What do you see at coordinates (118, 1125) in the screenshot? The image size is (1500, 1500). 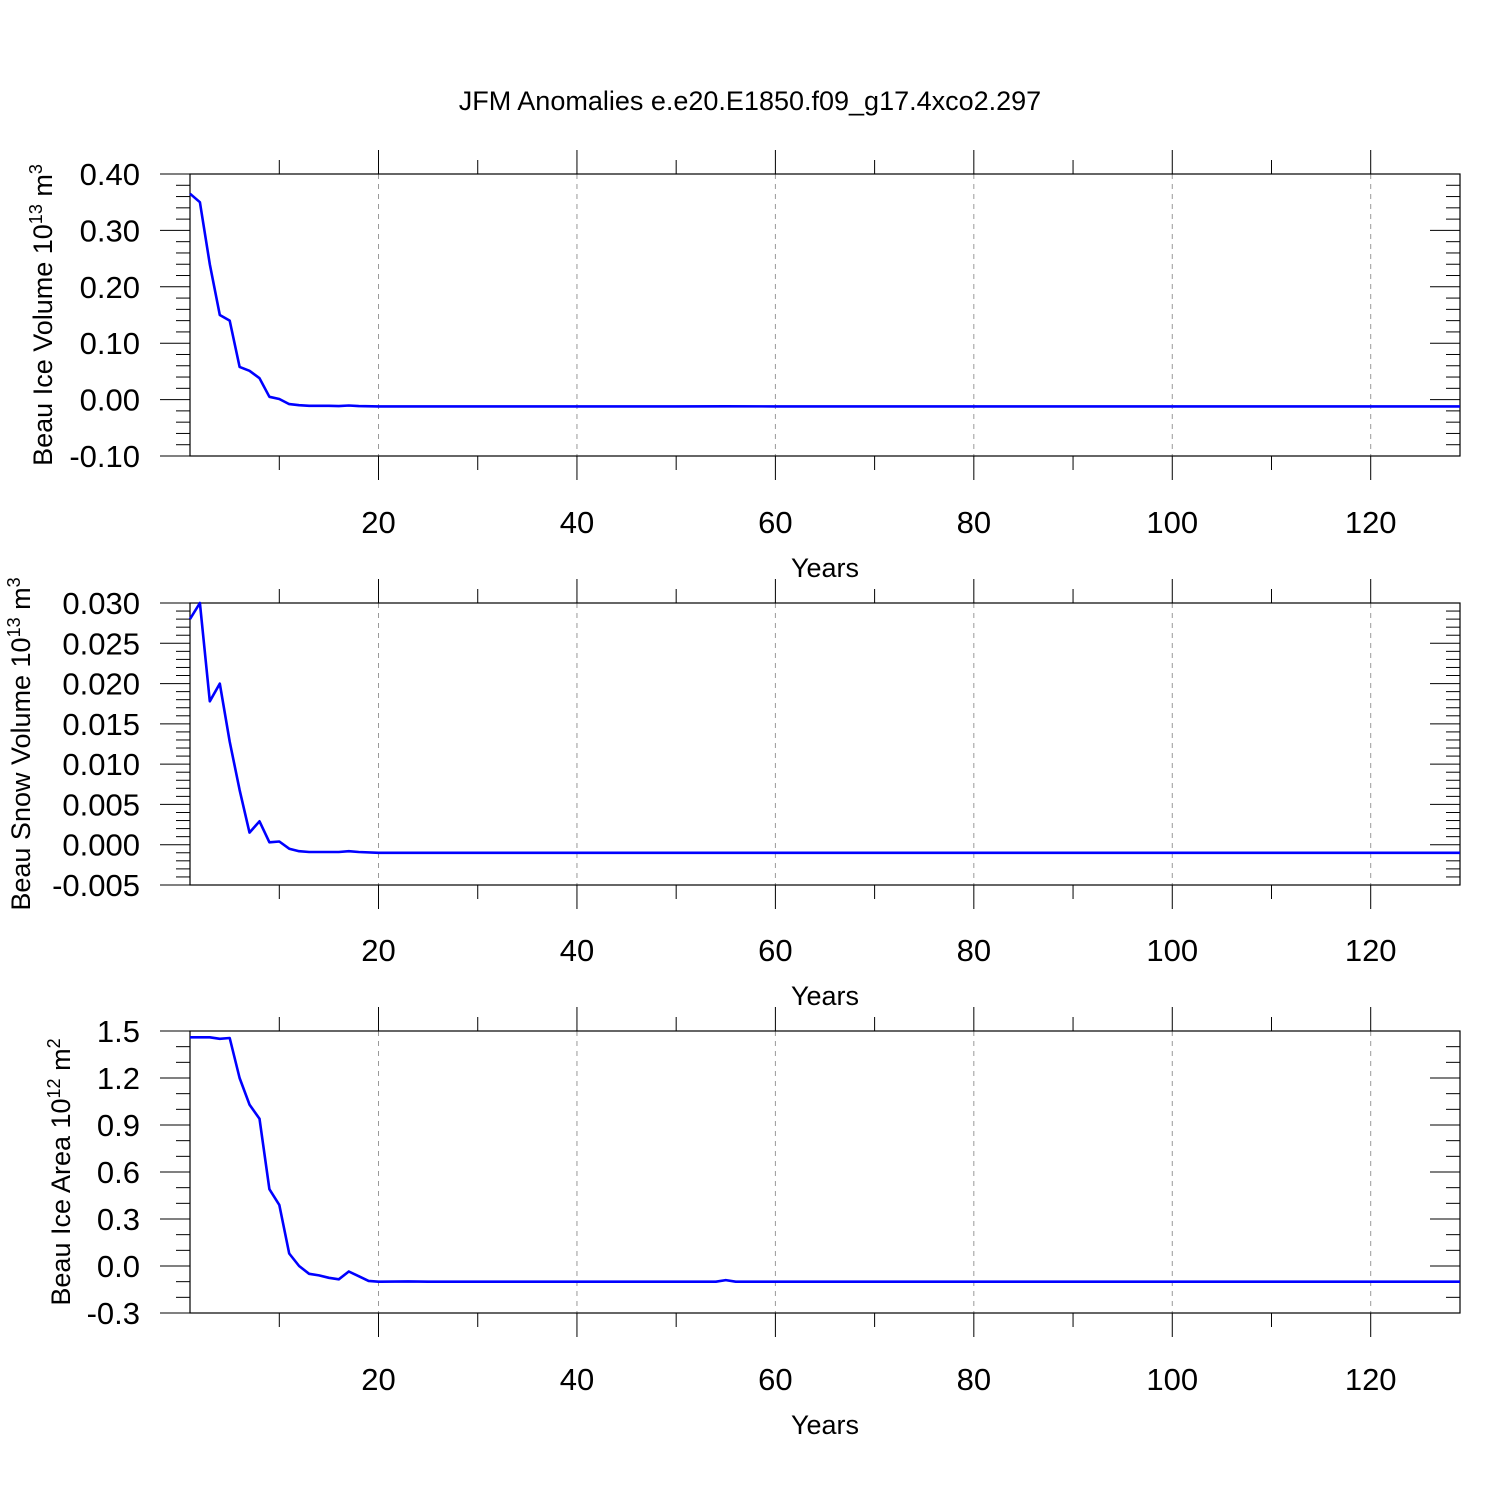 I see `y-tick-label: 0.9` at bounding box center [118, 1125].